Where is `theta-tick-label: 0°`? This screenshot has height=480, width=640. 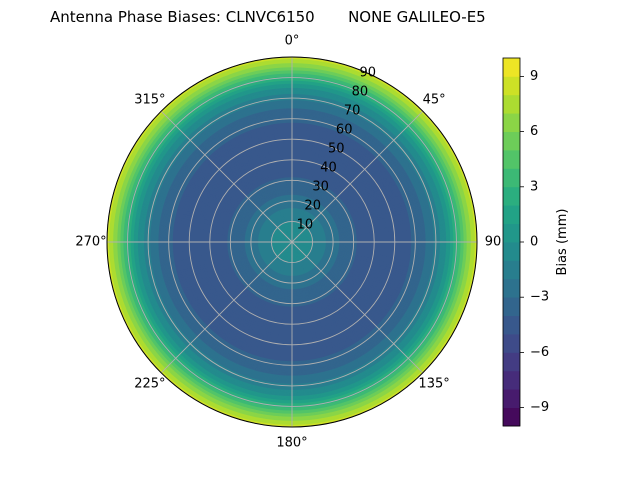 theta-tick-label: 0° is located at coordinates (292, 41).